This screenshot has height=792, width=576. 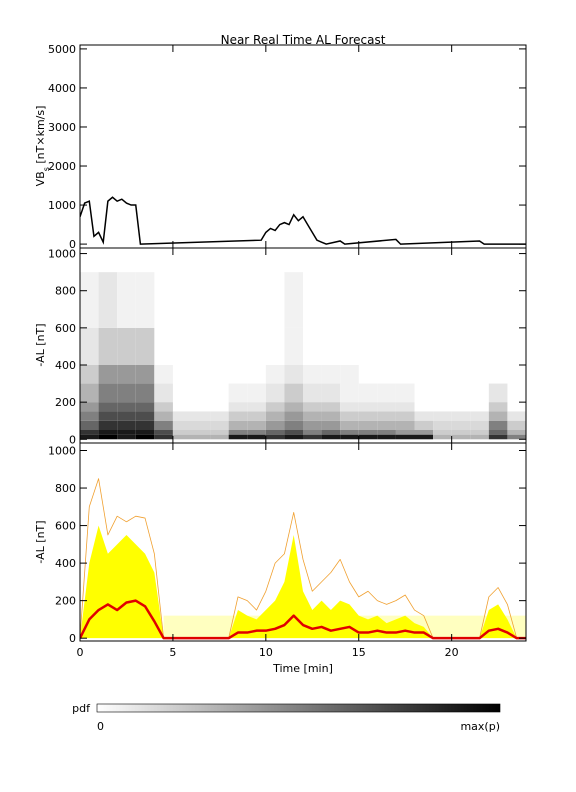 What do you see at coordinates (65, 328) in the screenshot?
I see `y-tick-label: 600` at bounding box center [65, 328].